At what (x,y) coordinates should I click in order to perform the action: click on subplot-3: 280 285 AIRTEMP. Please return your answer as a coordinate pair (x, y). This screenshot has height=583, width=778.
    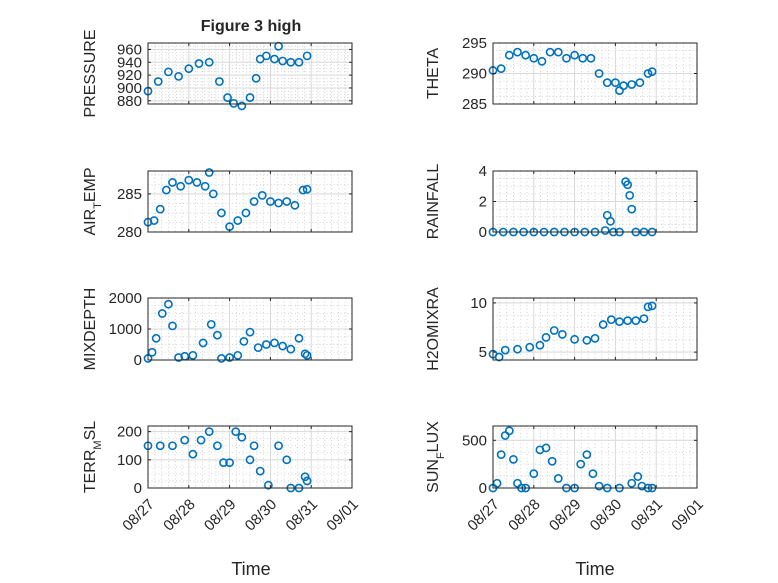
    Looking at the image, I should click on (217, 204).